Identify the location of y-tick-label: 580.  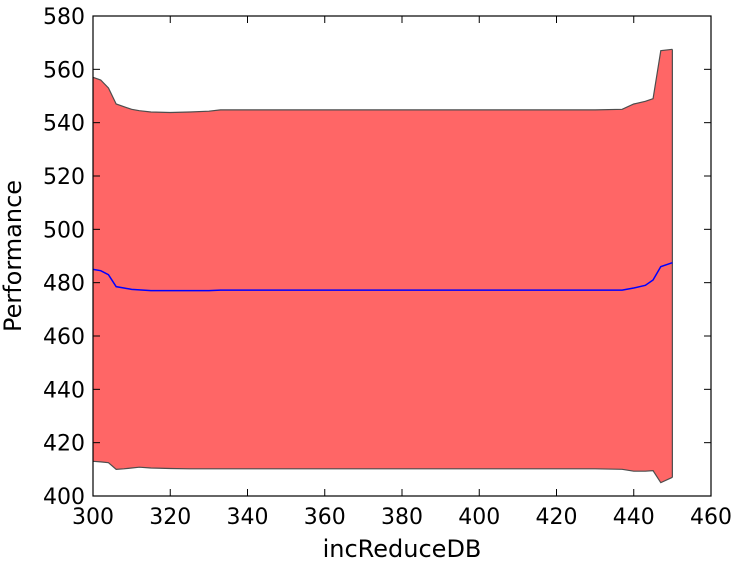
(64, 17).